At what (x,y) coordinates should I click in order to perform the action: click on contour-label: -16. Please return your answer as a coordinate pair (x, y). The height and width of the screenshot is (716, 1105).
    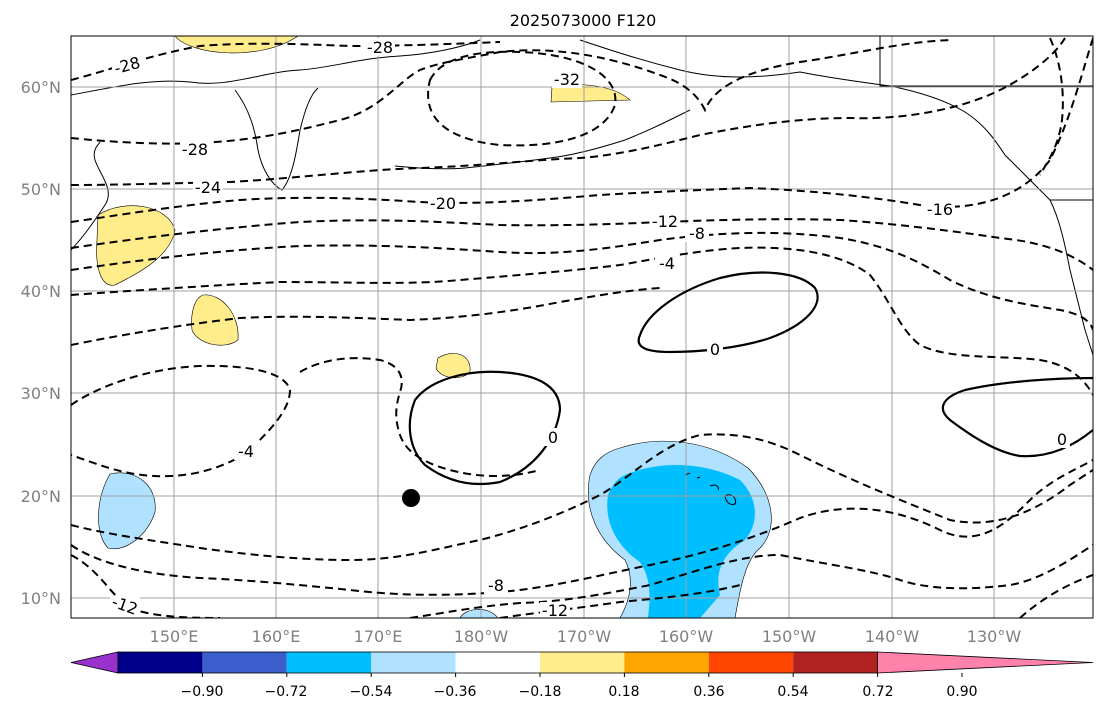
    Looking at the image, I should click on (940, 209).